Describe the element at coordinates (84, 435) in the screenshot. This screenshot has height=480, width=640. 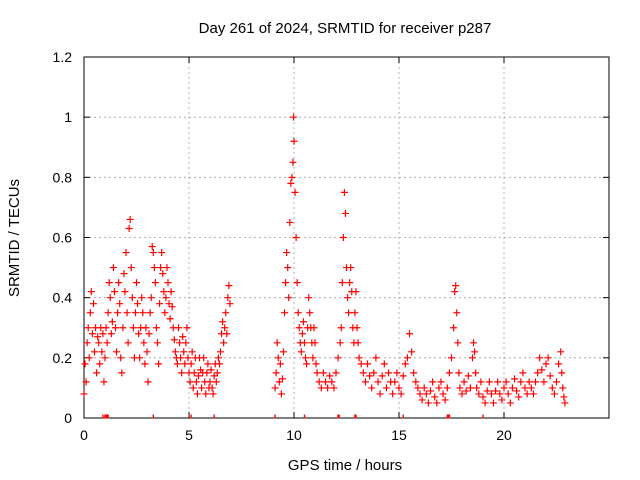
I see `x-tick-label: 0` at that location.